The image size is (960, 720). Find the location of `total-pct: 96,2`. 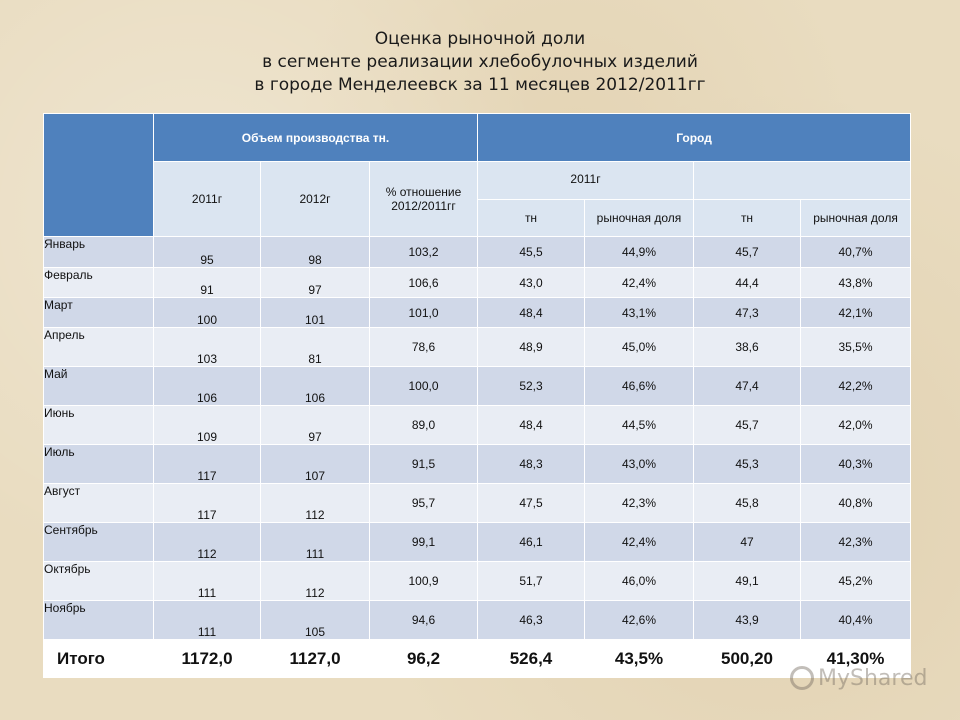

total-pct: 96,2 is located at coordinates (423, 658).